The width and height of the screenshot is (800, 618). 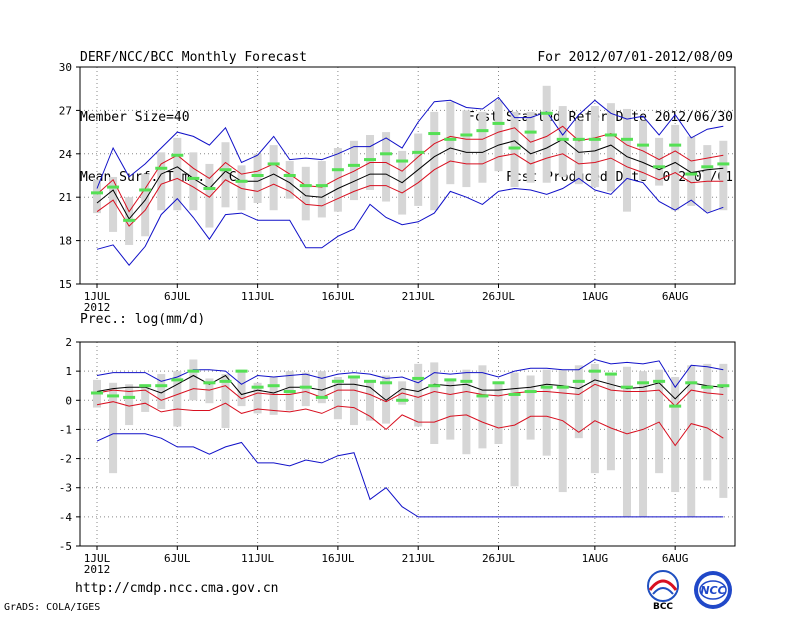 I want to click on x-tick-label: 1AUG, so click(x=595, y=558).